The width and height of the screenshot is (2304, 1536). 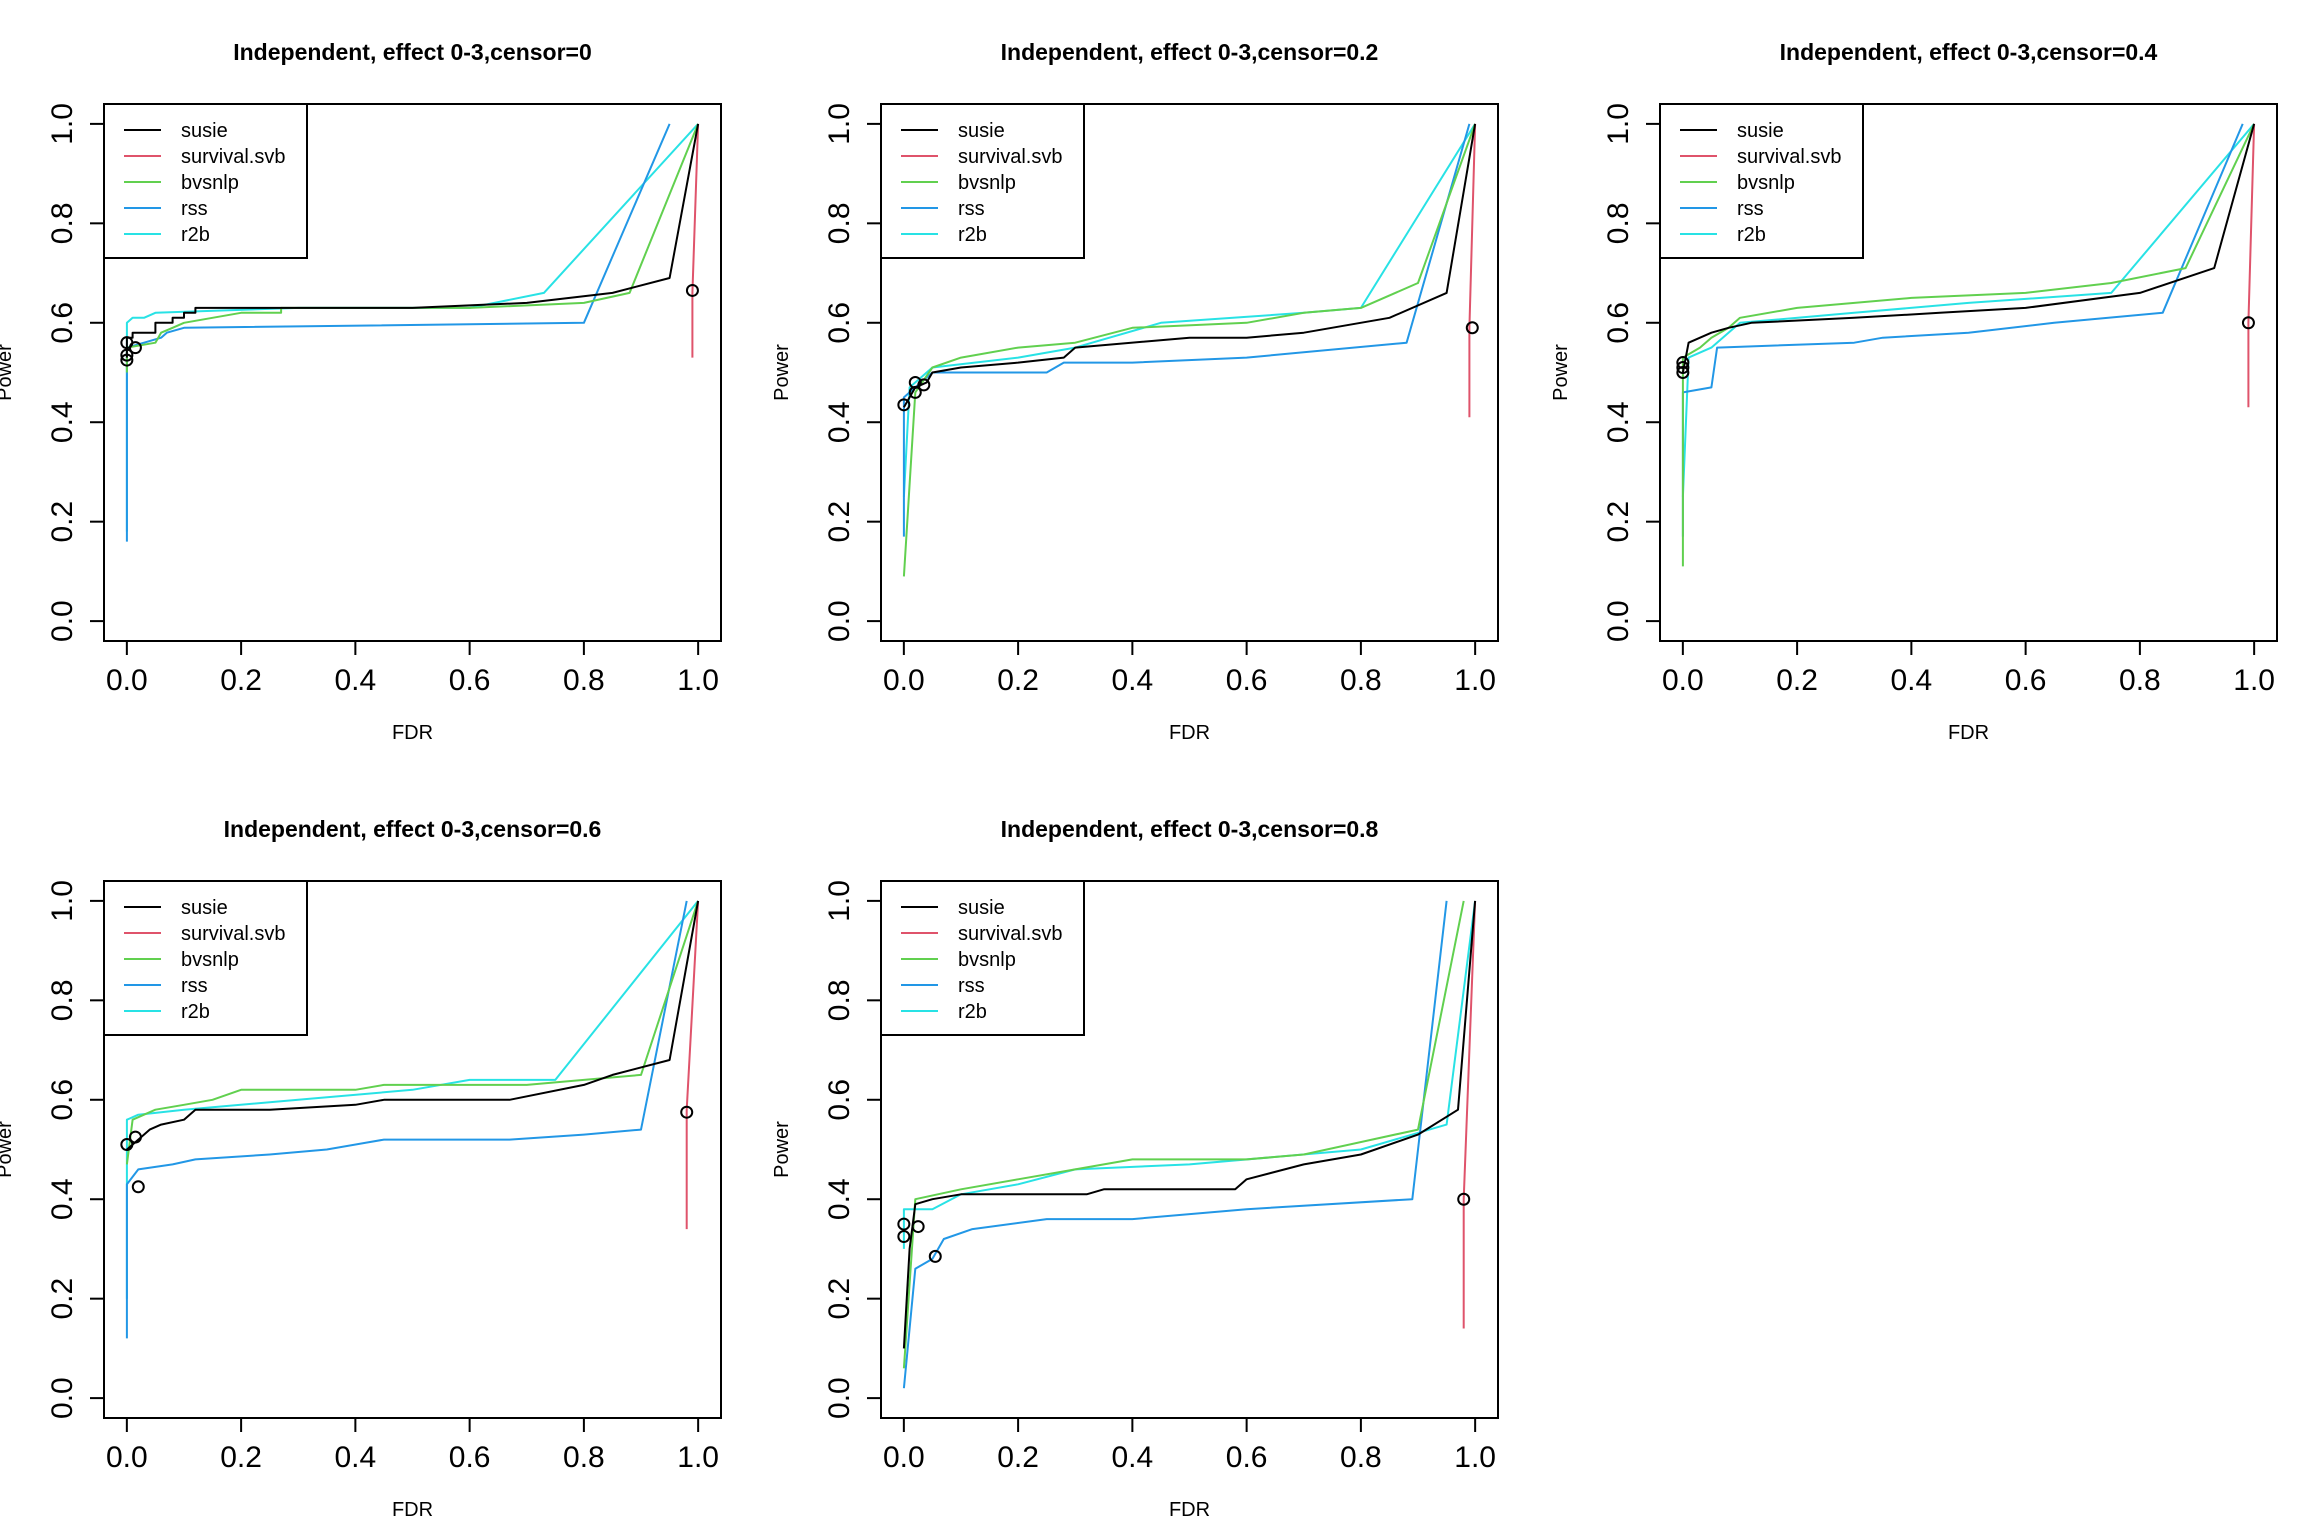 I want to click on chart-title: Independent, effect 0-3,censor=0, so click(x=412, y=52).